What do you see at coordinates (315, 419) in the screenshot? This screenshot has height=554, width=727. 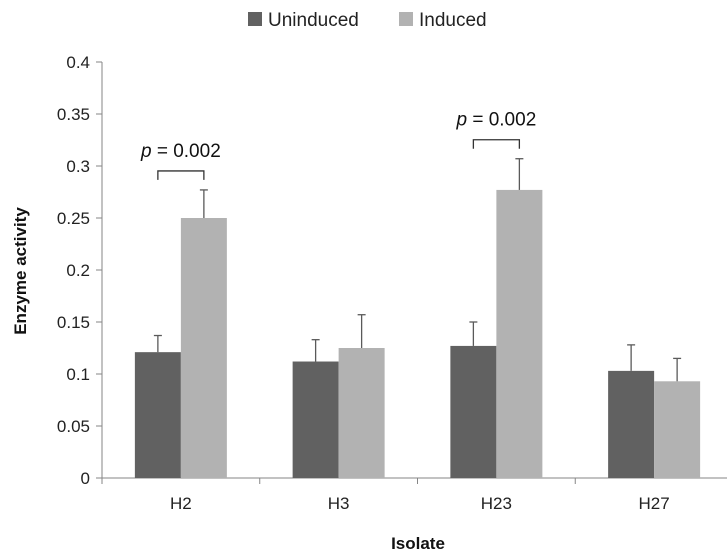 I see `bar-uninduced-h3` at bounding box center [315, 419].